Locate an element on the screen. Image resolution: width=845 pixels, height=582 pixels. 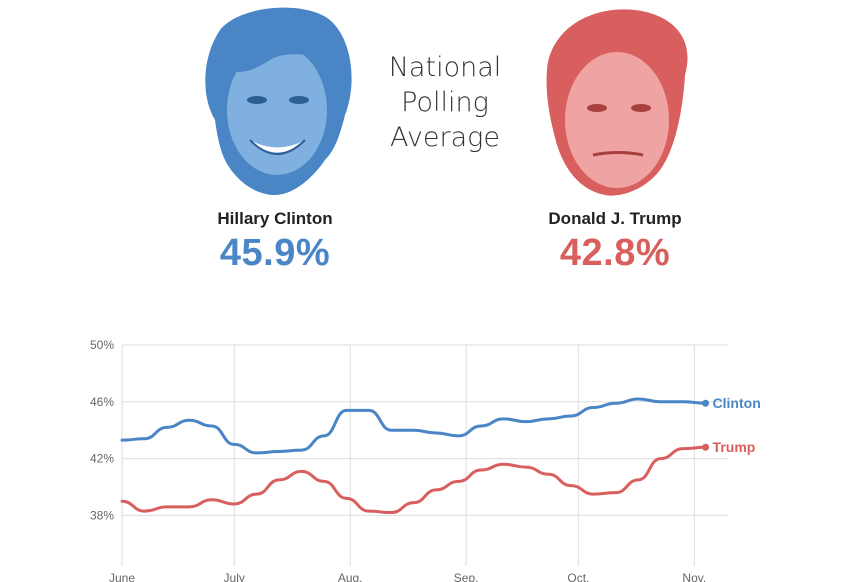
y-tick-label: 46% is located at coordinates (102, 402).